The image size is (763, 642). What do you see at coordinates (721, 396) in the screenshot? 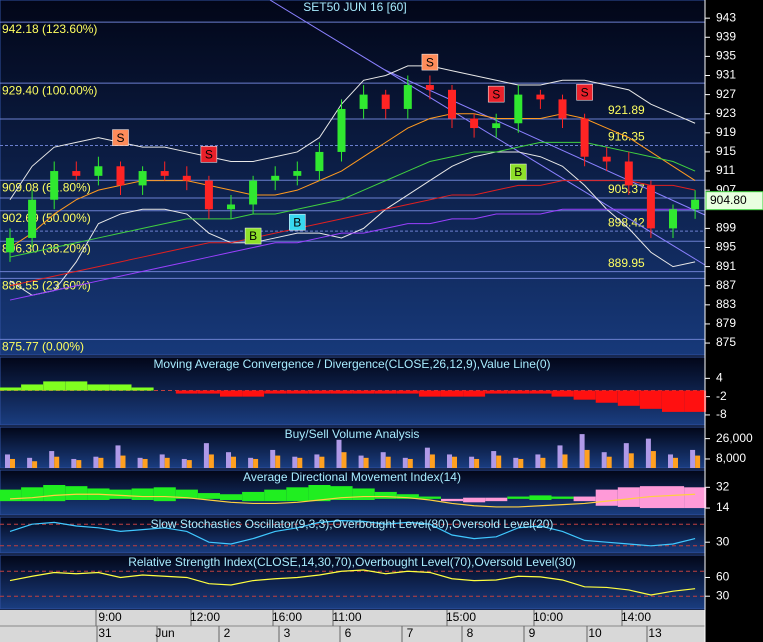
I see `y-tick-label: -2` at bounding box center [721, 396].